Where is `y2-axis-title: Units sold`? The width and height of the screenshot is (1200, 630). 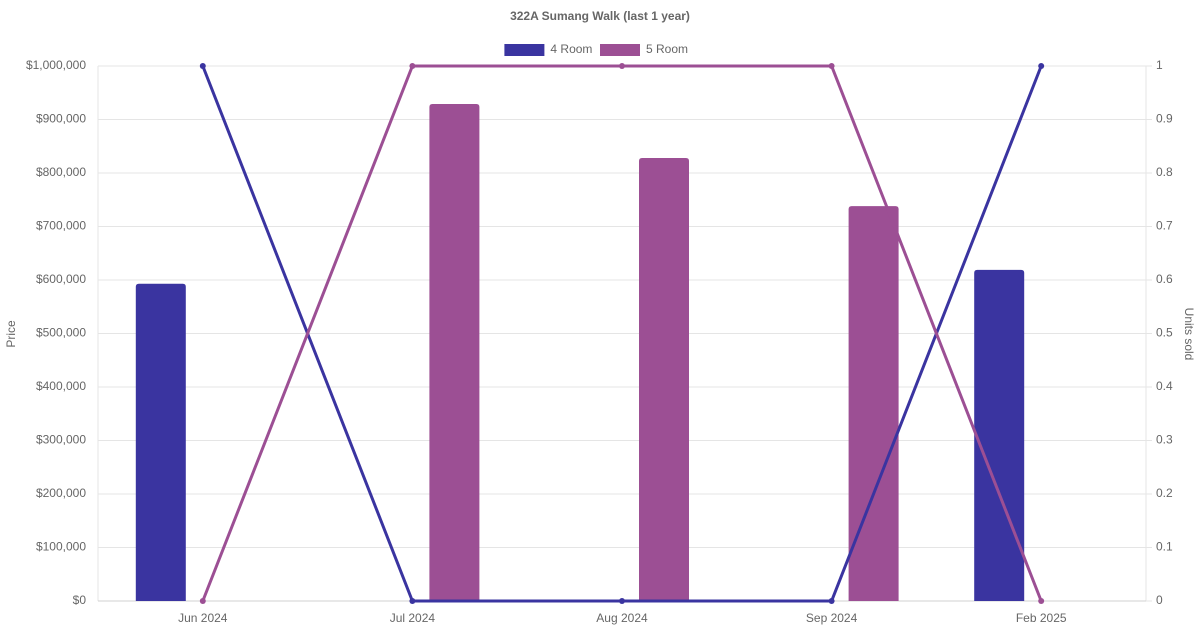
y2-axis-title: Units sold is located at coordinates (1189, 334).